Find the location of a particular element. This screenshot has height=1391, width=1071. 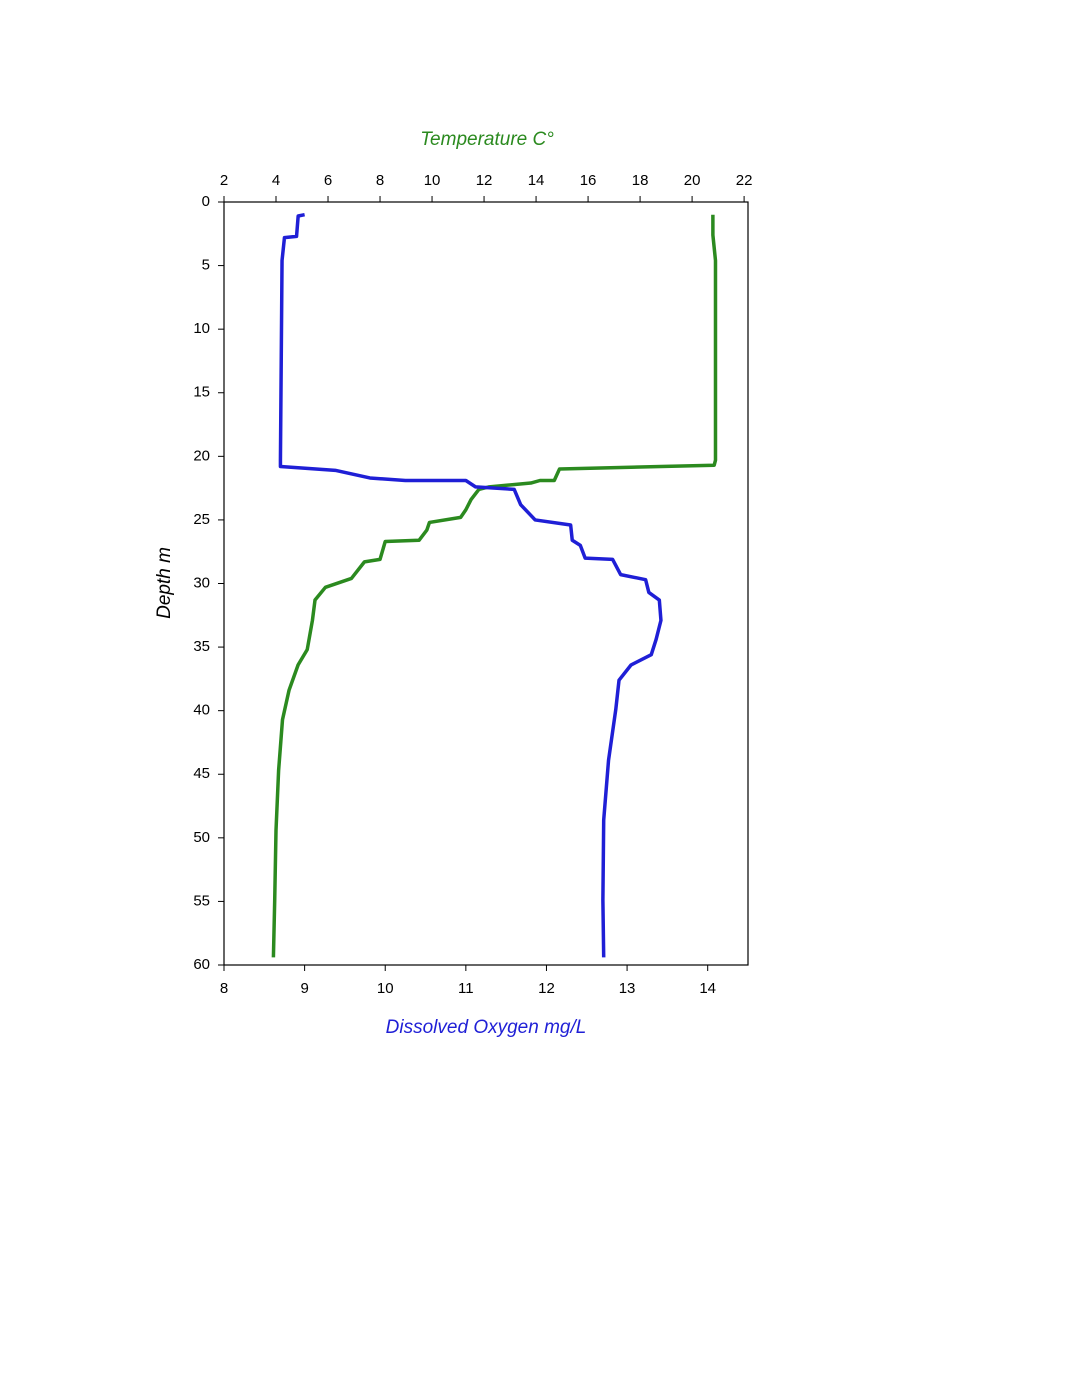

y-tick-label: 35 is located at coordinates (201, 646).